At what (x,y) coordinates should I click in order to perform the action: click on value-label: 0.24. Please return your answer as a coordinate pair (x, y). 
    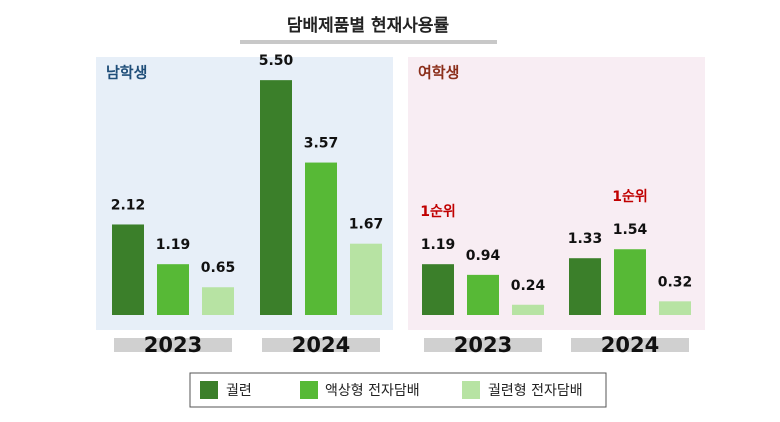
    Looking at the image, I should click on (528, 286).